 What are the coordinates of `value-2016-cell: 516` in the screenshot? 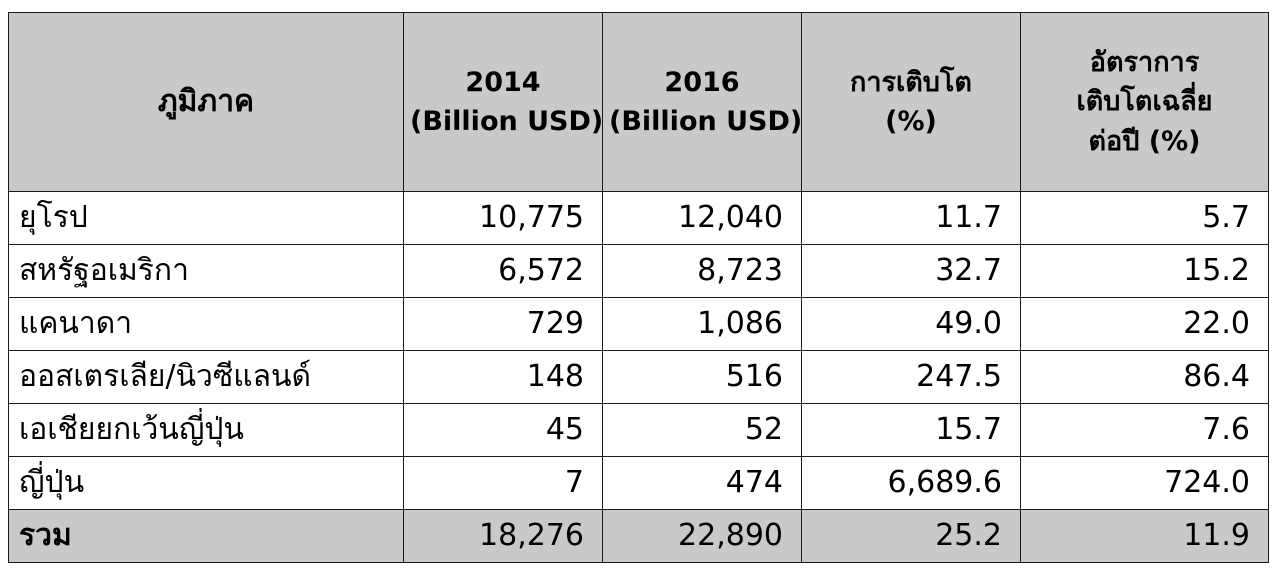 It's located at (702, 377).